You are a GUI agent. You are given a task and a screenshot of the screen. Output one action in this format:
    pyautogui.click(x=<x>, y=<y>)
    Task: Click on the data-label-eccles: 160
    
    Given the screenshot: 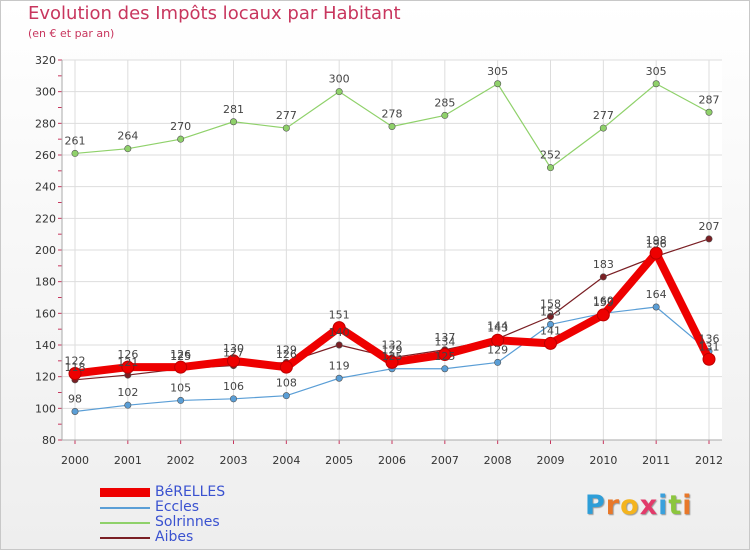 What is the action you would take?
    pyautogui.click(x=603, y=300)
    